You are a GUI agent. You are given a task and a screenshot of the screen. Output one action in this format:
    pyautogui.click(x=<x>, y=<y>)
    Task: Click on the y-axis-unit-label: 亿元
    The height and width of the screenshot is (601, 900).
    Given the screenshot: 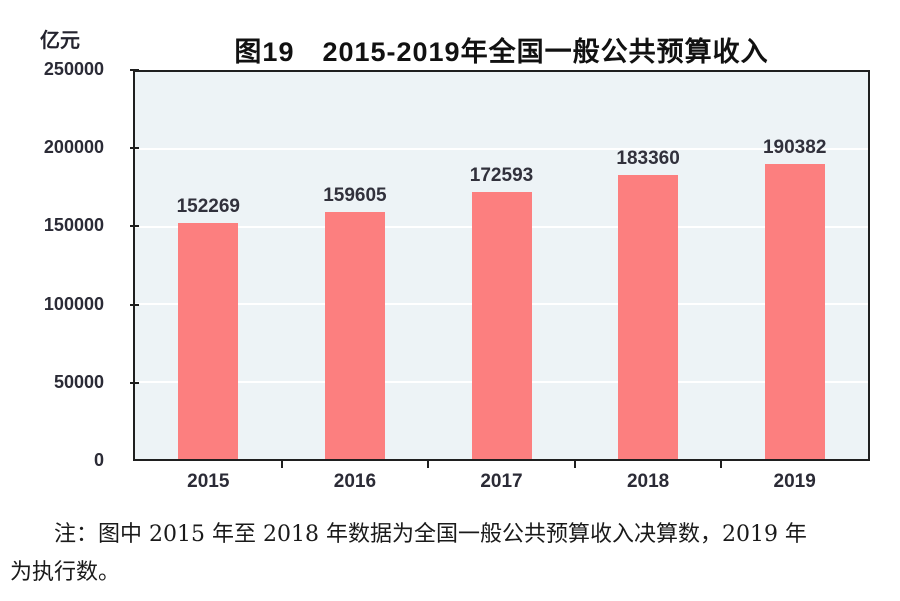 What is the action you would take?
    pyautogui.click(x=60, y=41)
    